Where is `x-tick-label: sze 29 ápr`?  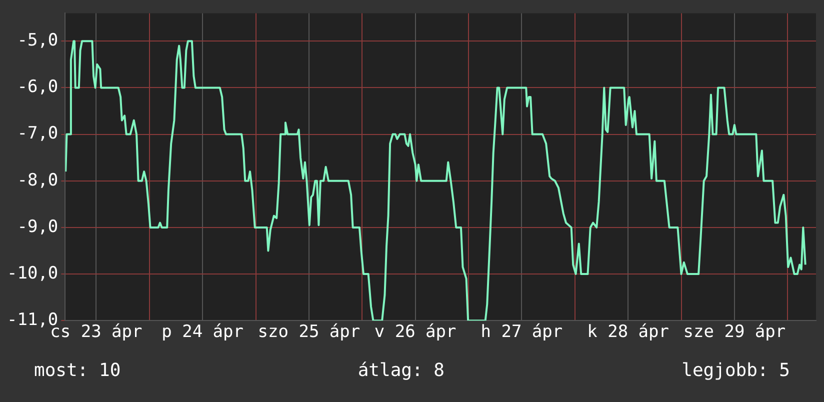 x-tick-label: sze 29 ápr is located at coordinates (734, 332).